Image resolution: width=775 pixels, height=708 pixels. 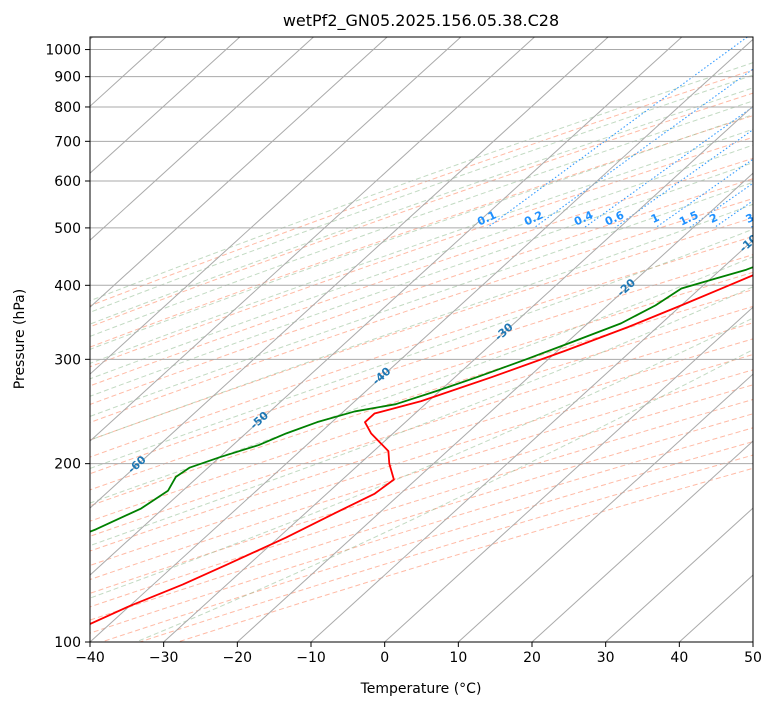 What do you see at coordinates (67, 643) in the screenshot?
I see `y-tick-label: 100` at bounding box center [67, 643].